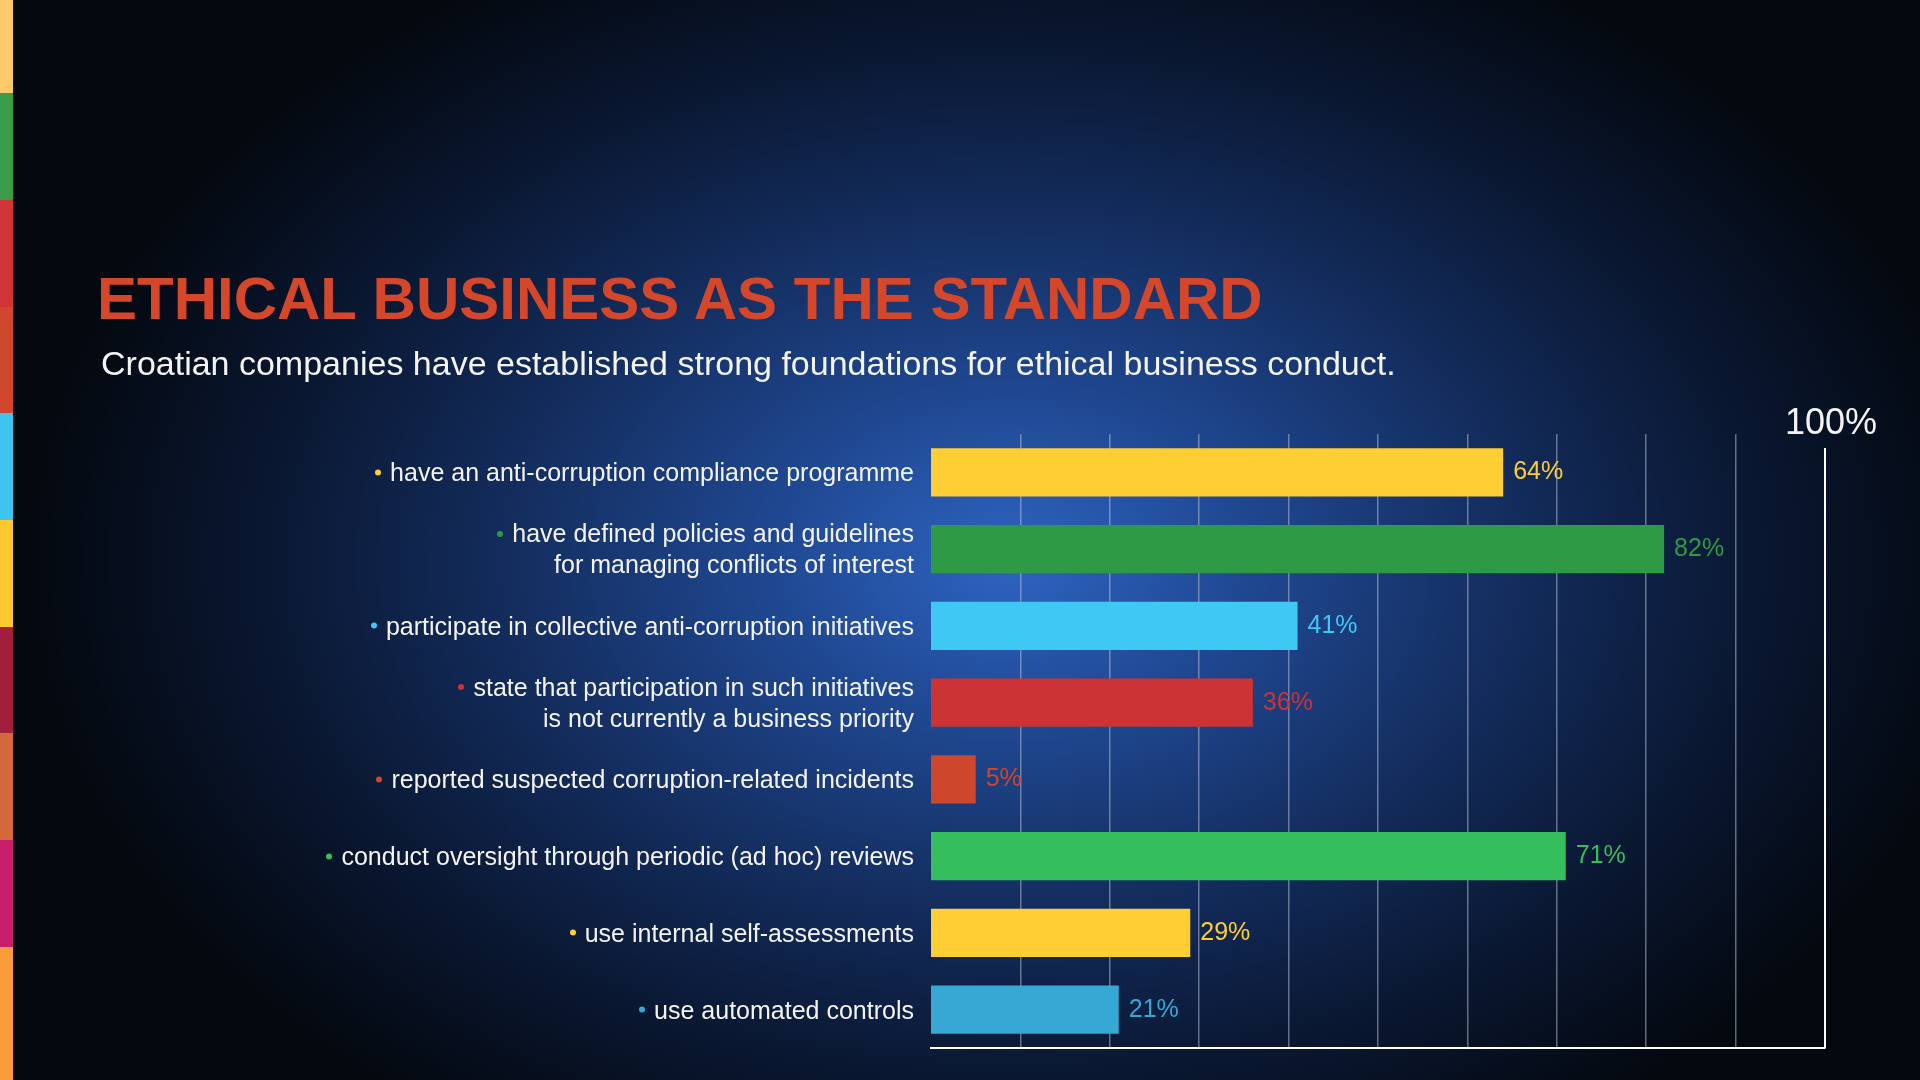 Image resolution: width=1920 pixels, height=1080 pixels. I want to click on chart-title: ETHICAL BUSINESS AS THE STANDARD, so click(680, 298).